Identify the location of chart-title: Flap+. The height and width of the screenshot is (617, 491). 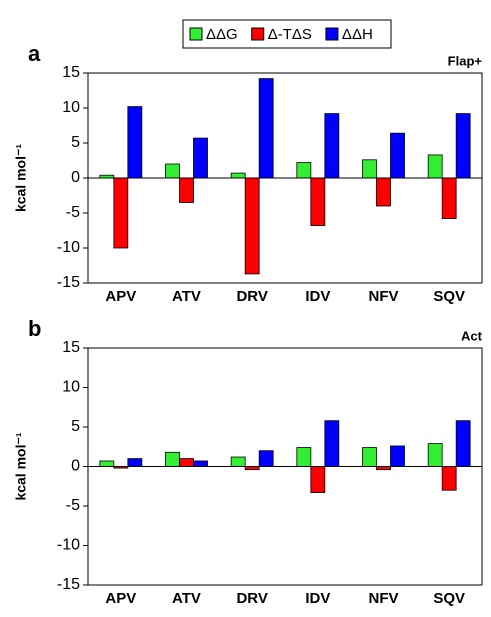
(465, 60).